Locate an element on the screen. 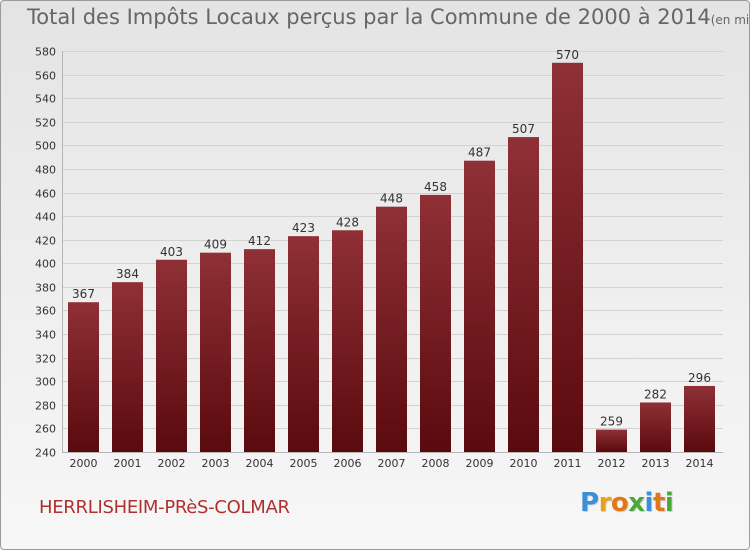  proxiti-logo: Proxiti is located at coordinates (627, 503).